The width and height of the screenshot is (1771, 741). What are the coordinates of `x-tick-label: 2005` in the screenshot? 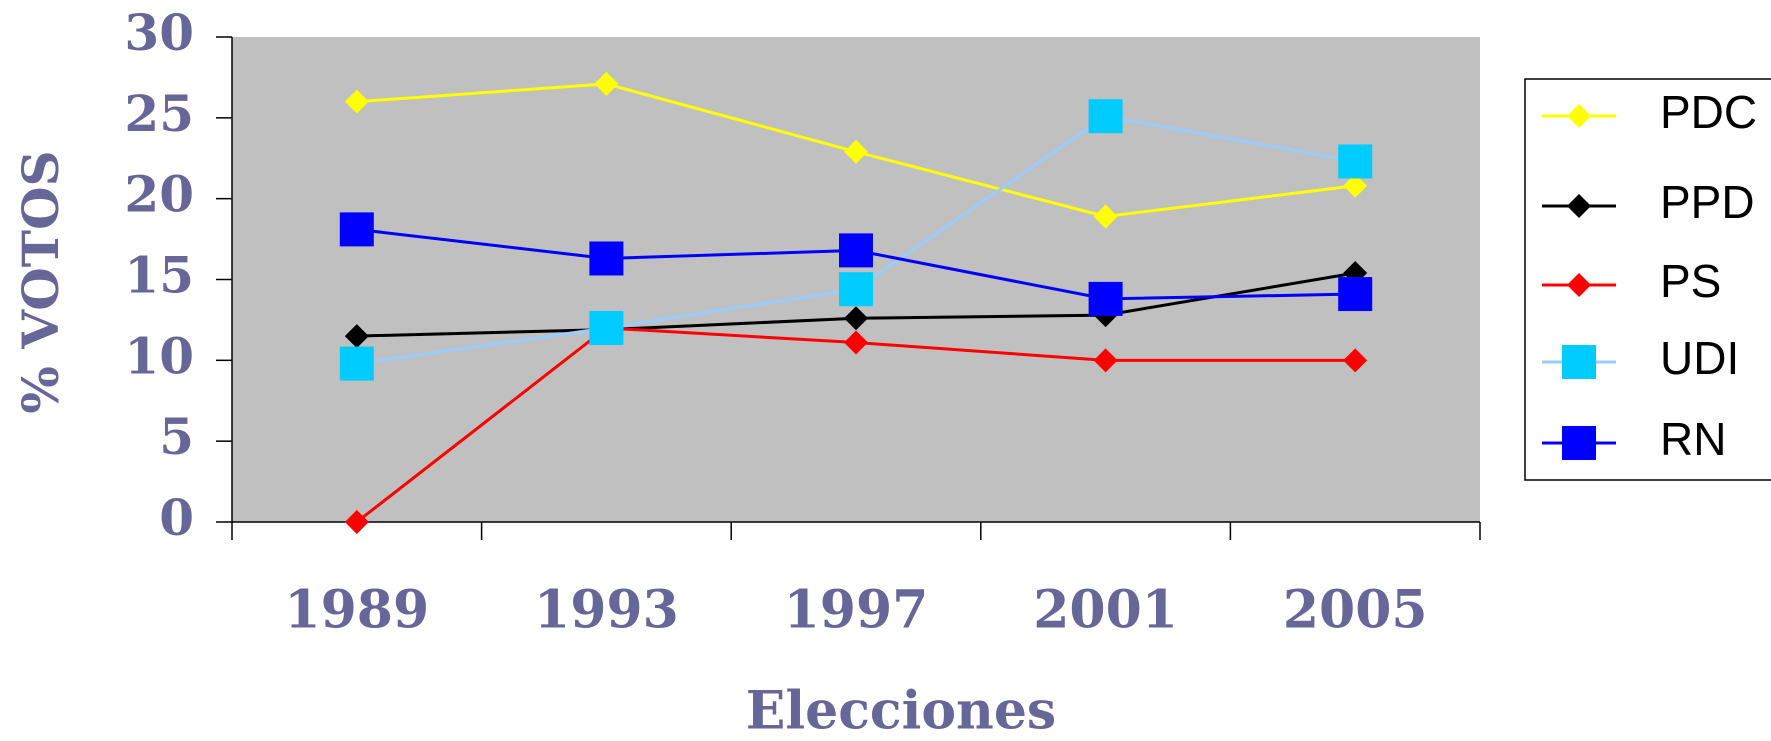 It's located at (1355, 610).